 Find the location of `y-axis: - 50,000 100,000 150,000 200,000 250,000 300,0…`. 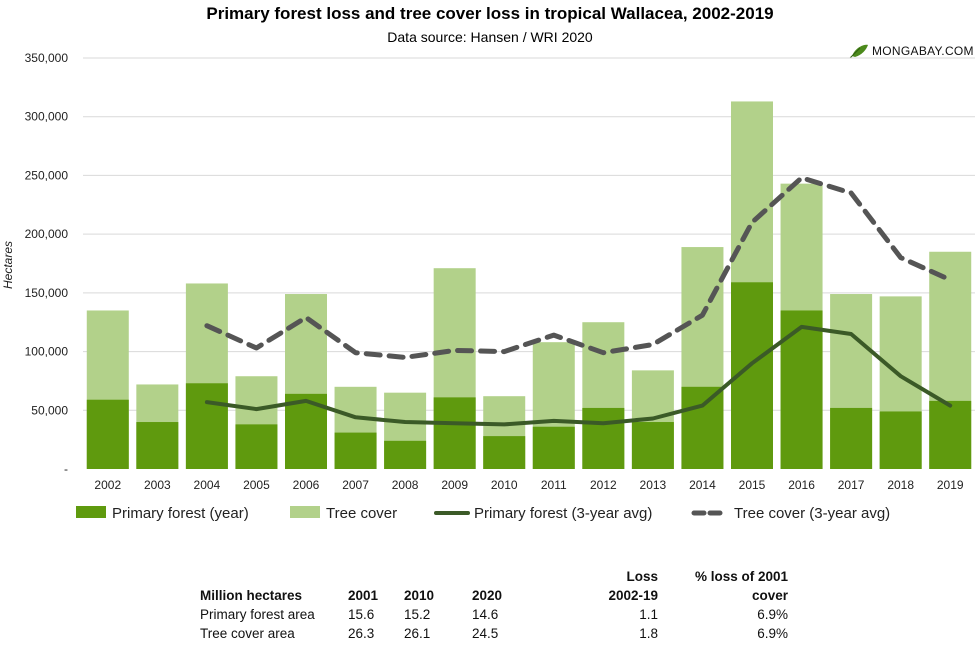

y-axis: - 50,000 100,000 150,000 200,000 250,000 300,0… is located at coordinates (47, 263).